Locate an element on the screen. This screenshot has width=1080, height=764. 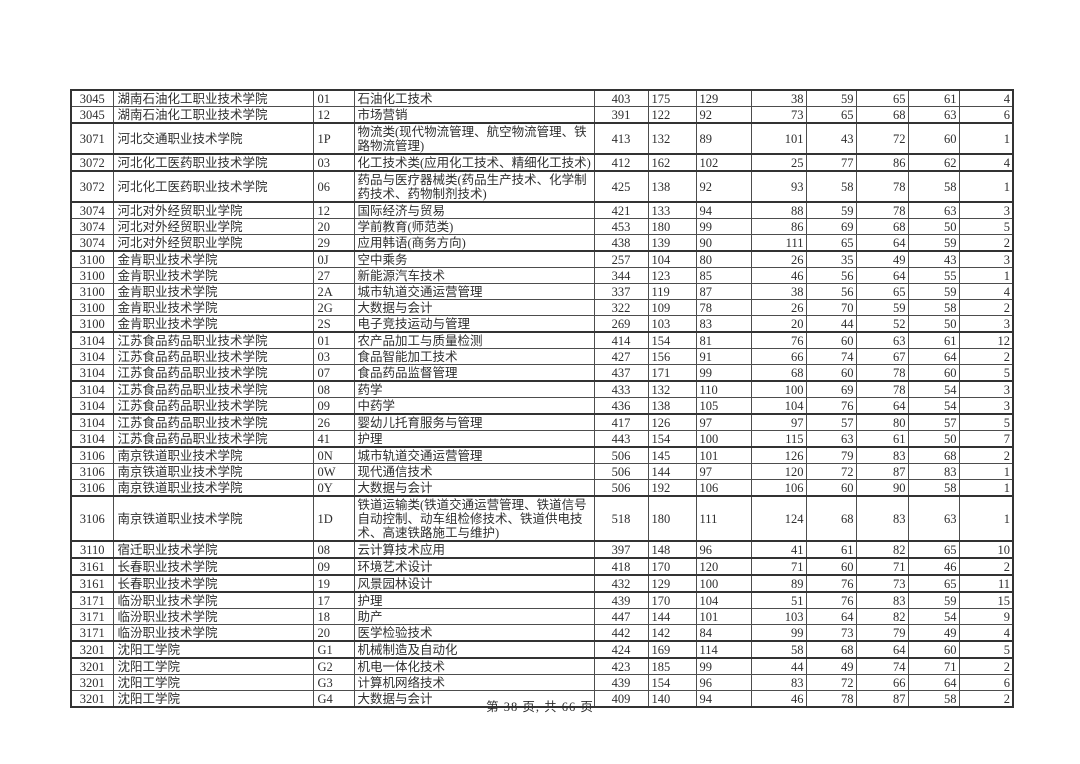
cell-major-code: 09 is located at coordinates (333, 406).